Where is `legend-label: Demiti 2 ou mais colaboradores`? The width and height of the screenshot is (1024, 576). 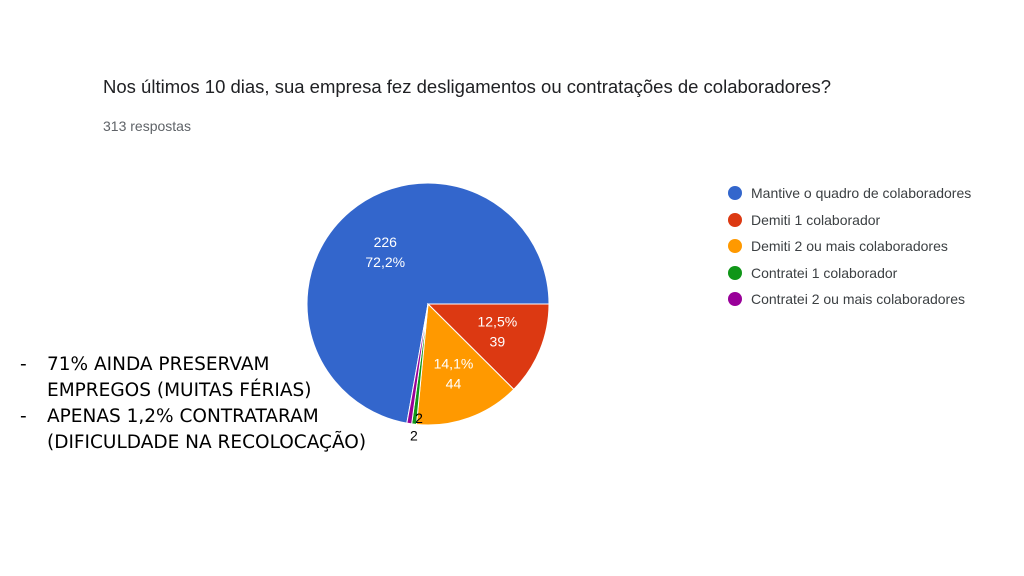 legend-label: Demiti 2 ou mais colaboradores is located at coordinates (849, 246).